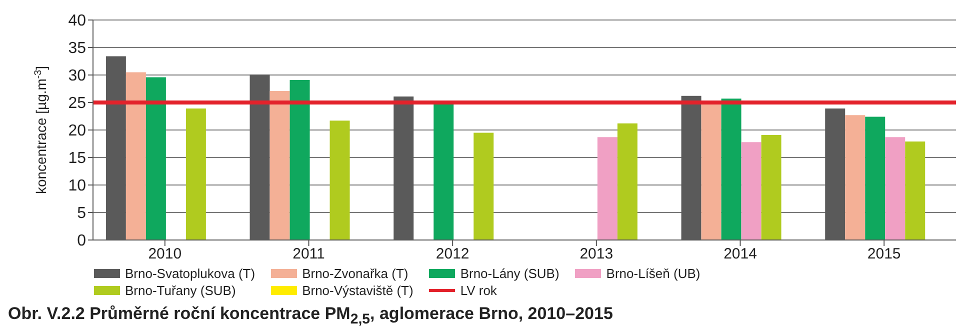  What do you see at coordinates (77, 131) in the screenshot?
I see `y-tick-label: 20` at bounding box center [77, 131].